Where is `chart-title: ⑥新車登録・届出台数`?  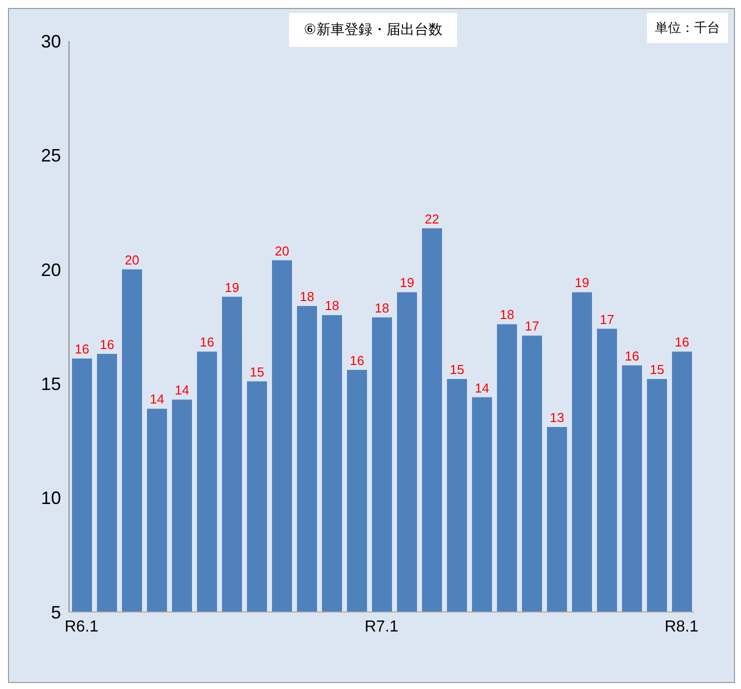 chart-title: ⑥新車登録・届出台数 is located at coordinates (373, 30).